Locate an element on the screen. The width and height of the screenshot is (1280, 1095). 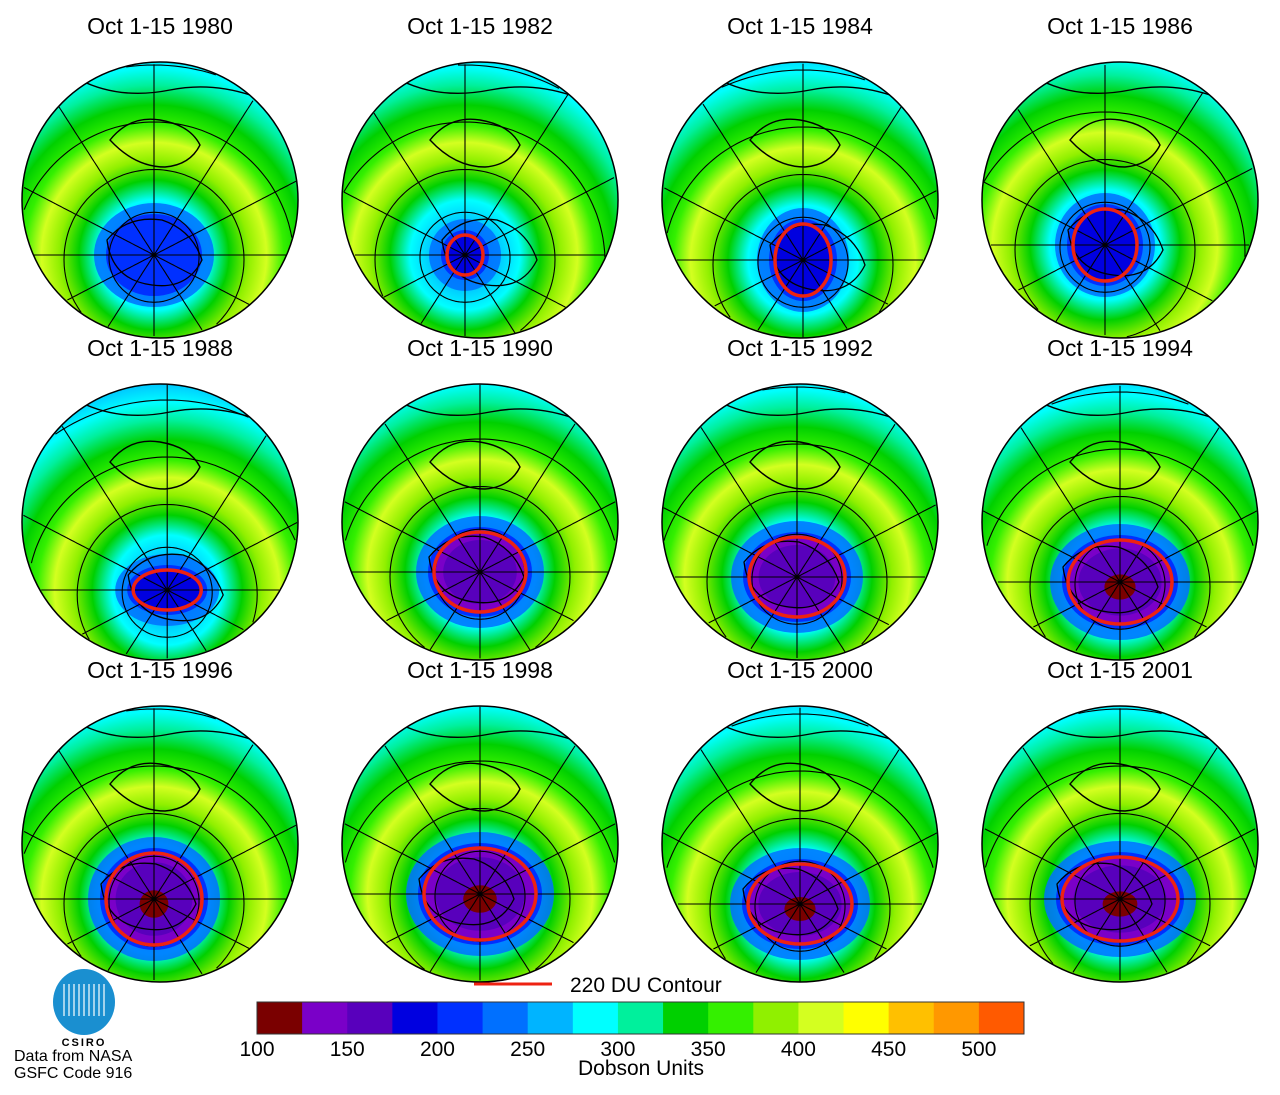
globe-panel: Oct 1-15 1988 is located at coordinates (160, 498).